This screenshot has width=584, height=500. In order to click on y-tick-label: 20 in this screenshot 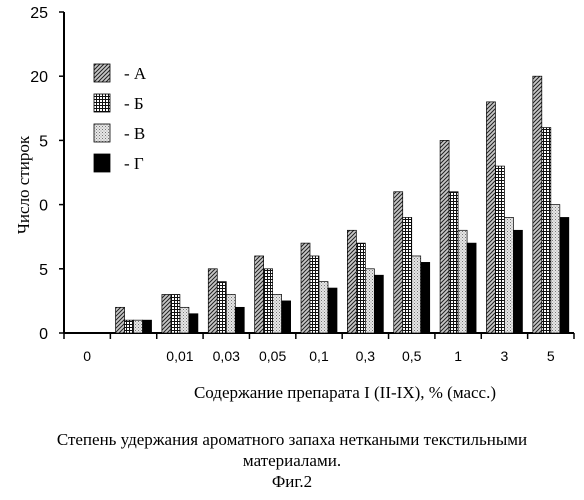, I will do `click(39, 77)`.